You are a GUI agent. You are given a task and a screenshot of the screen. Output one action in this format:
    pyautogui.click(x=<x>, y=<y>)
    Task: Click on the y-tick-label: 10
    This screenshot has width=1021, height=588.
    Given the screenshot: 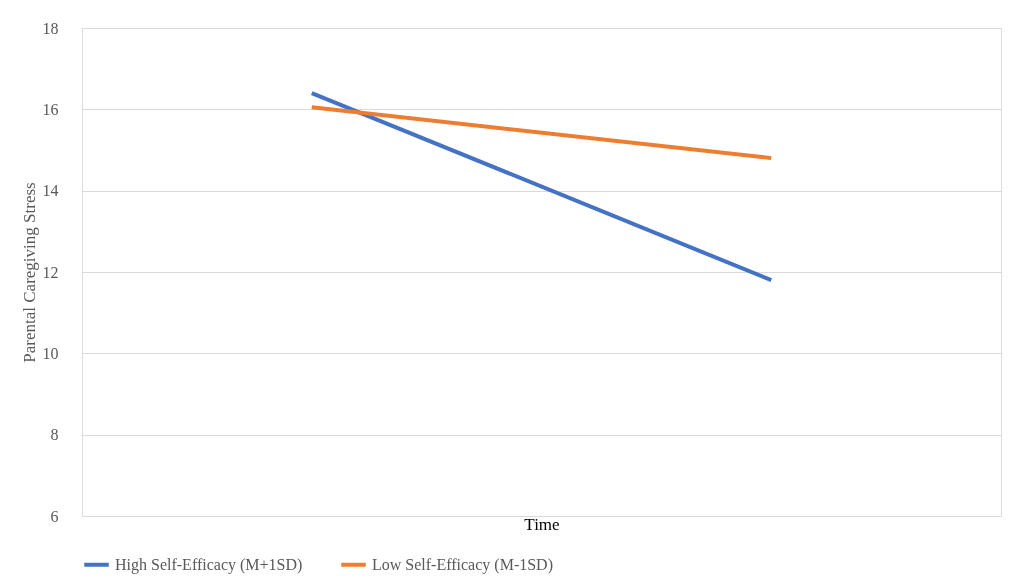 What is the action you would take?
    pyautogui.click(x=50, y=353)
    